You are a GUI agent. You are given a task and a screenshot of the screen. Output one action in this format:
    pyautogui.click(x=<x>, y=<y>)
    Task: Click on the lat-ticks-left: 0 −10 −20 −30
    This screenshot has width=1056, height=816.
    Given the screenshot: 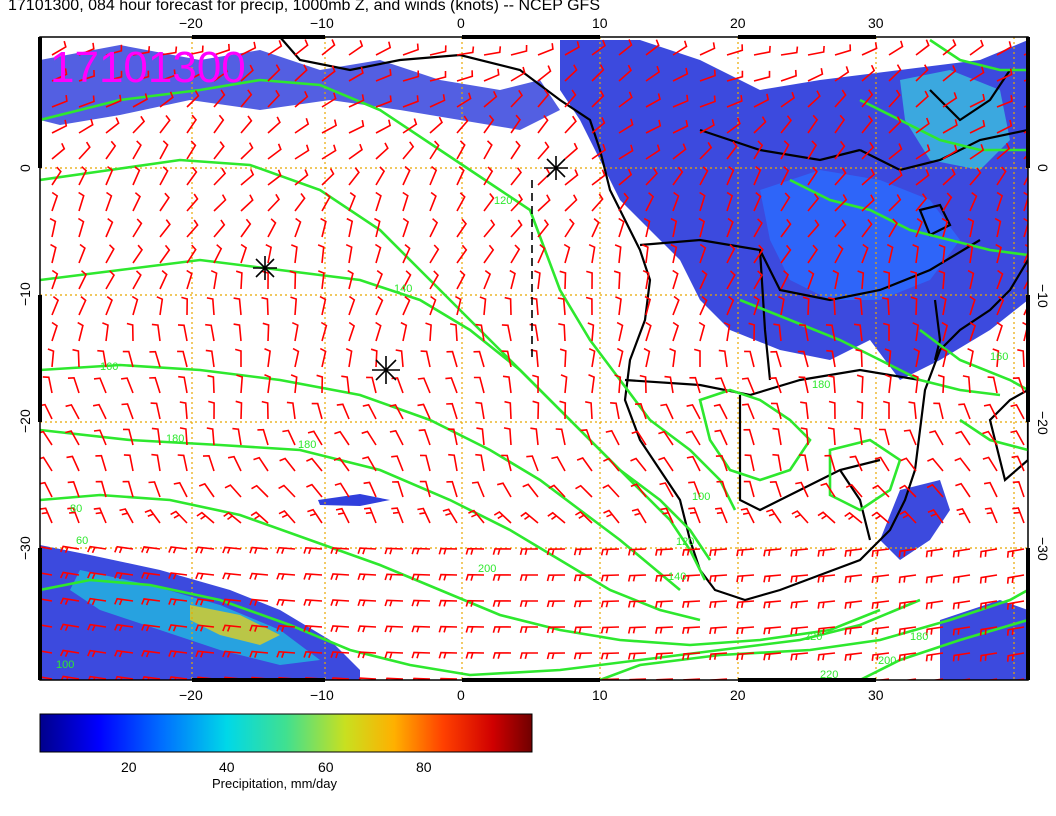 What is the action you would take?
    pyautogui.click(x=25, y=362)
    